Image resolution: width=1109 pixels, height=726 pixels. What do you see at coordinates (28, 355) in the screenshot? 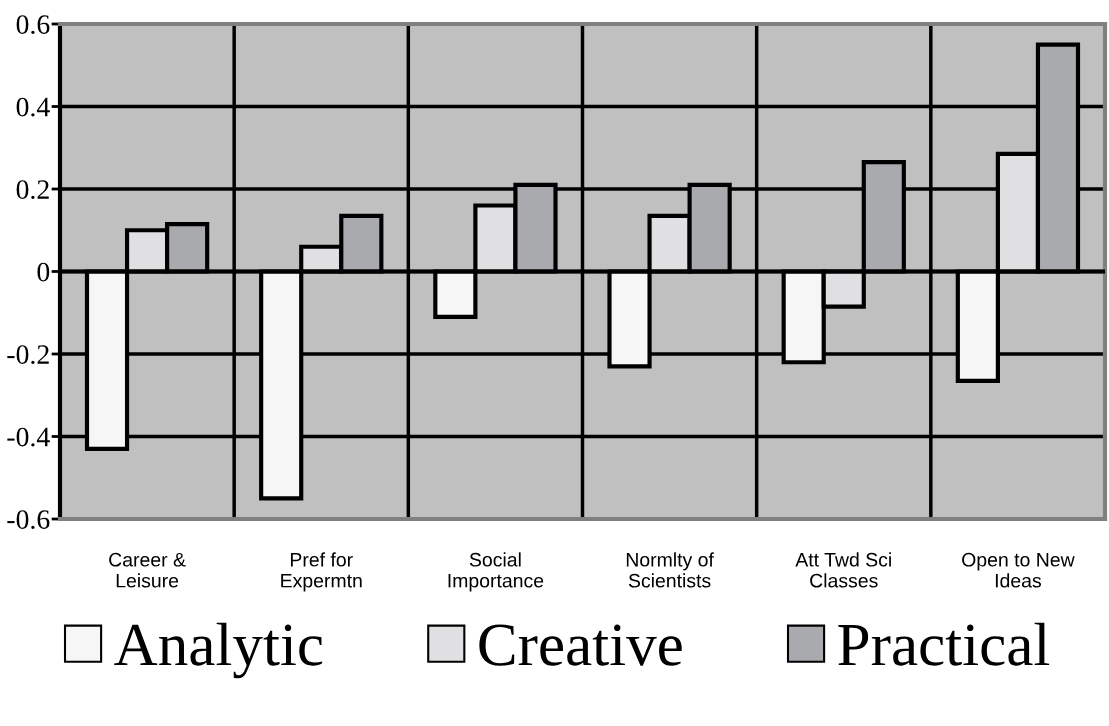
I see `y-tick-label: -0.2` at bounding box center [28, 355].